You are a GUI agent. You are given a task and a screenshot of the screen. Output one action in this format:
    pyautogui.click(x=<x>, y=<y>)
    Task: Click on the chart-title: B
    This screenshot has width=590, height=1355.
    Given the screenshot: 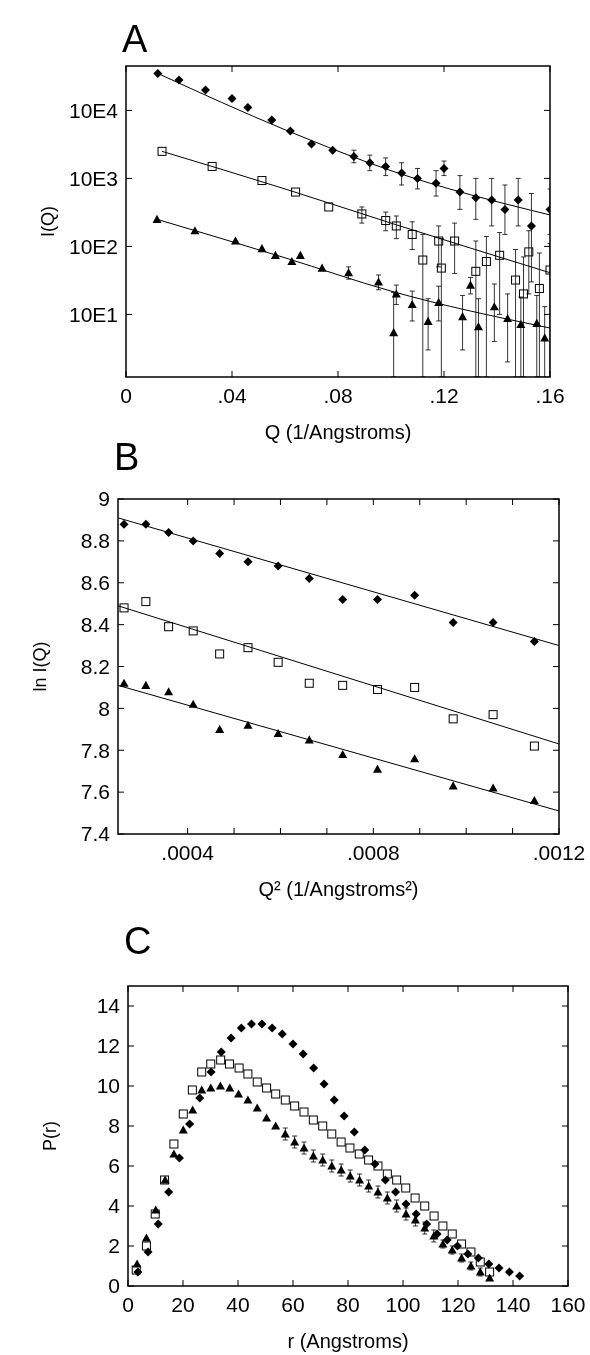 What is the action you would take?
    pyautogui.click(x=127, y=457)
    